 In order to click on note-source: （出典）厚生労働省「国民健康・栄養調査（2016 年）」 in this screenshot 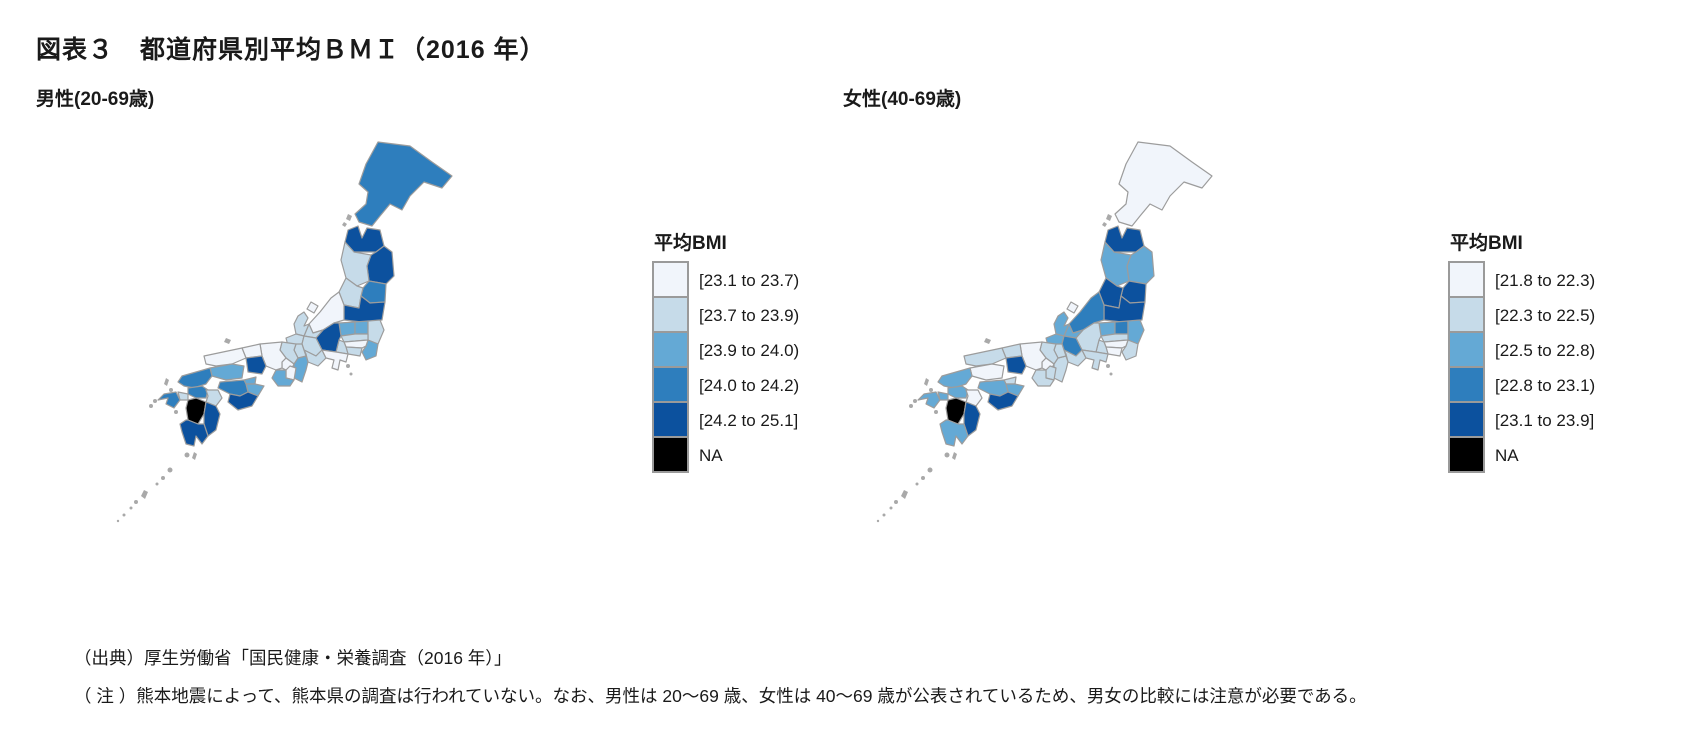, I will do `click(293, 658)`.